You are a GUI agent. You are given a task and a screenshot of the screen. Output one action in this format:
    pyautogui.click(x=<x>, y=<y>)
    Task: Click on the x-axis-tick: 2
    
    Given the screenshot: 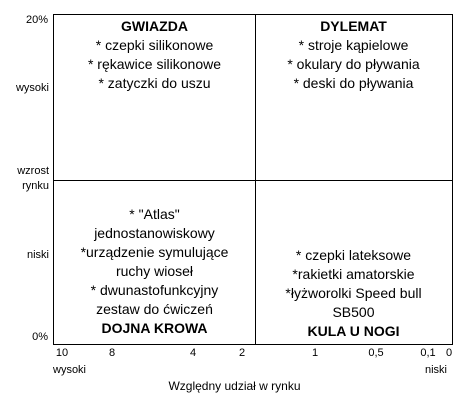 What is the action you would take?
    pyautogui.click(x=242, y=353)
    